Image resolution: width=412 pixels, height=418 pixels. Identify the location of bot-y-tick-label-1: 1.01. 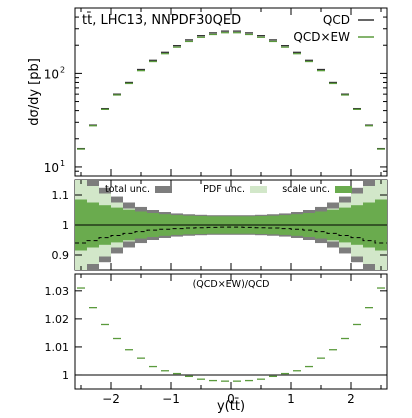
(57, 347).